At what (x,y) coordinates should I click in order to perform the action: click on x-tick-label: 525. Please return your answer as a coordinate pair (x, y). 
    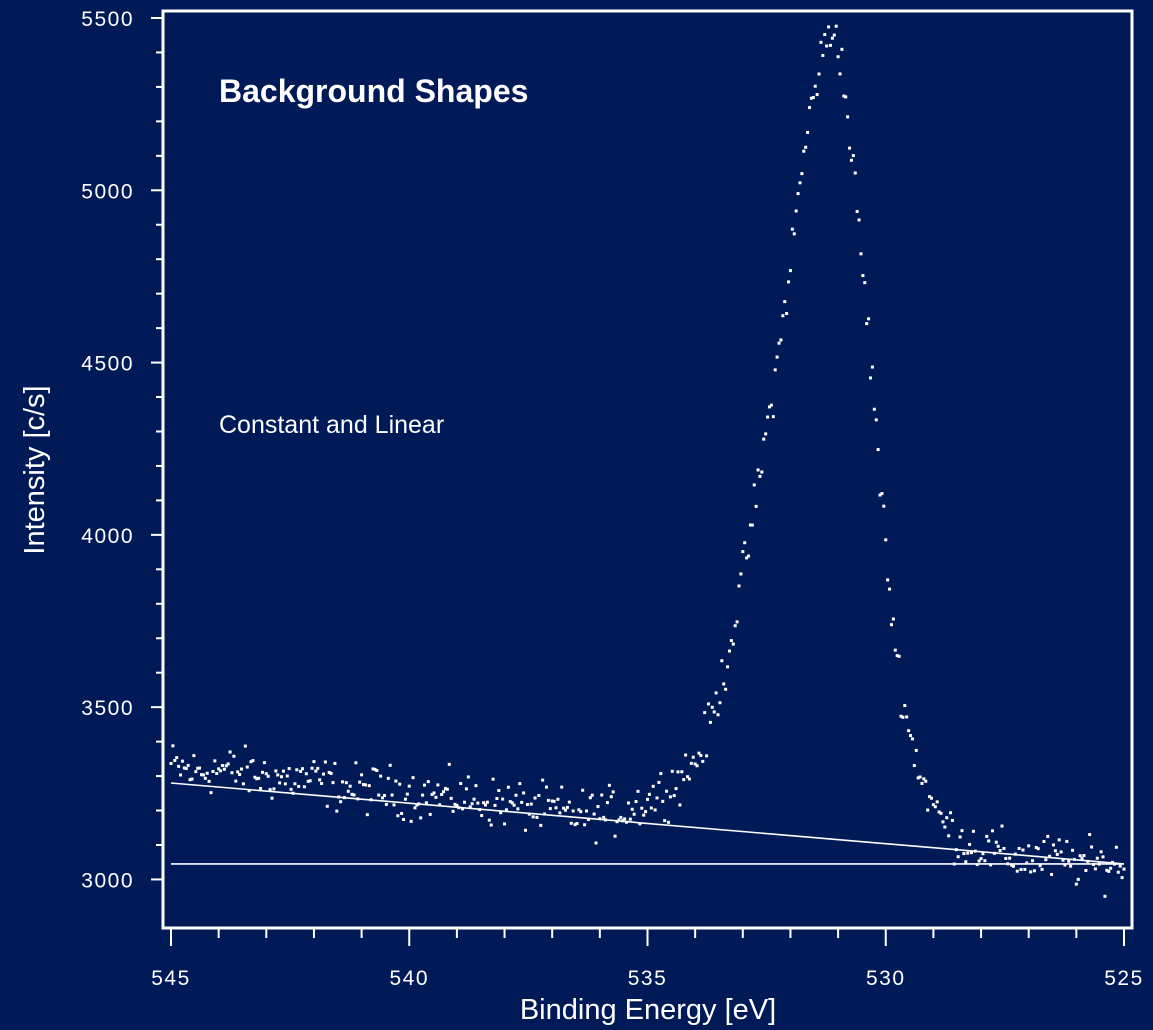
    Looking at the image, I should click on (1124, 978).